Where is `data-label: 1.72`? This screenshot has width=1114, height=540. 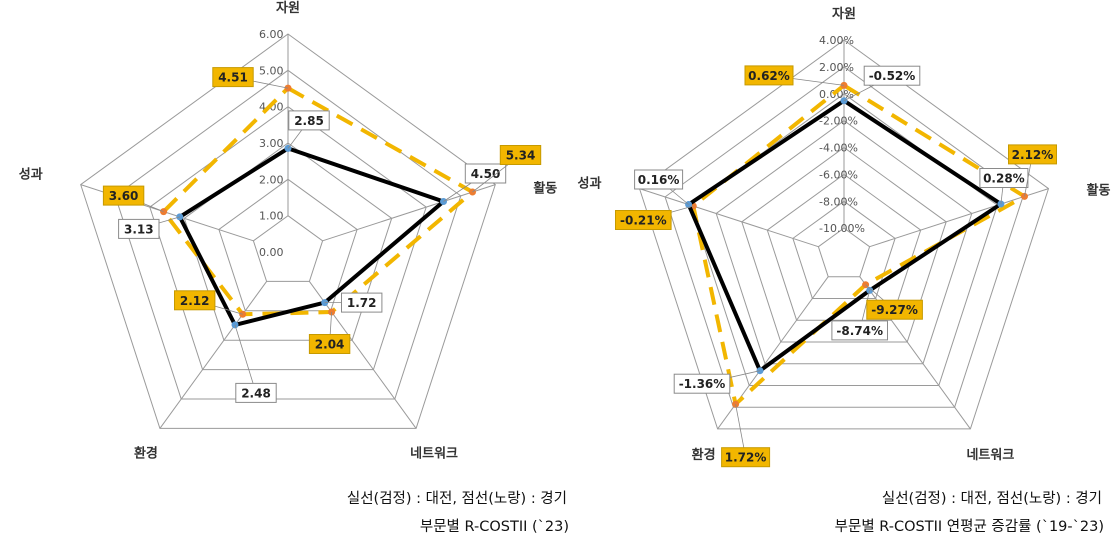 data-label: 1.72 is located at coordinates (362, 303).